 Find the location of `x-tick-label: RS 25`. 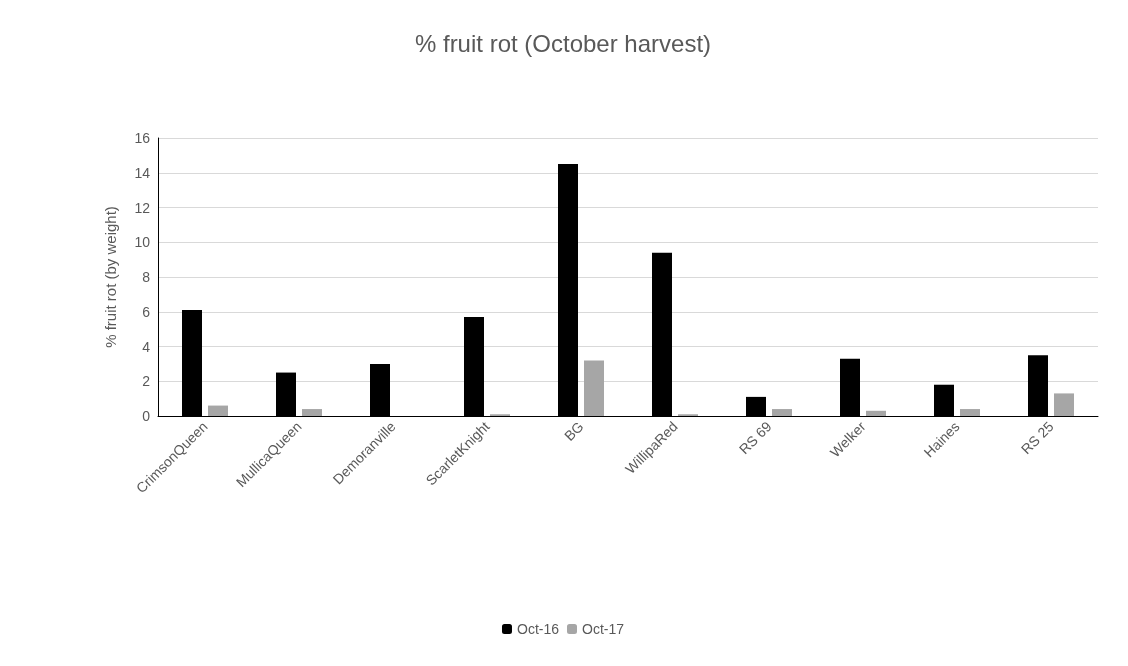

x-tick-label: RS 25 is located at coordinates (1037, 438).